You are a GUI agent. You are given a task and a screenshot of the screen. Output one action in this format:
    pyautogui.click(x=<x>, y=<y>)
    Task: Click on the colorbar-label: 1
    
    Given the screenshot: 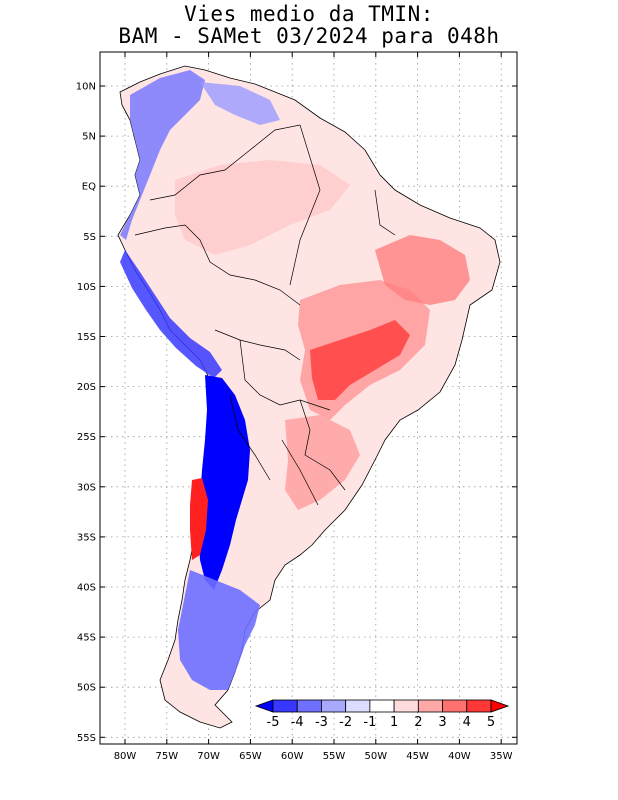 What is the action you would take?
    pyautogui.click(x=394, y=722)
    